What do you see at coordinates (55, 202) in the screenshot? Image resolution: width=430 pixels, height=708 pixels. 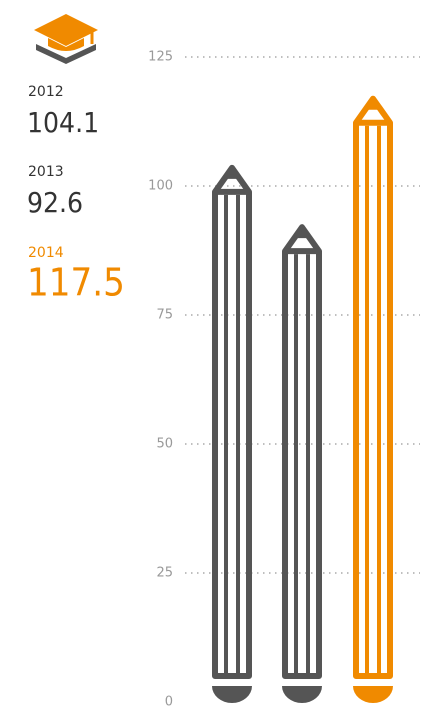 I see `legend-value: 92.6` at bounding box center [55, 202].